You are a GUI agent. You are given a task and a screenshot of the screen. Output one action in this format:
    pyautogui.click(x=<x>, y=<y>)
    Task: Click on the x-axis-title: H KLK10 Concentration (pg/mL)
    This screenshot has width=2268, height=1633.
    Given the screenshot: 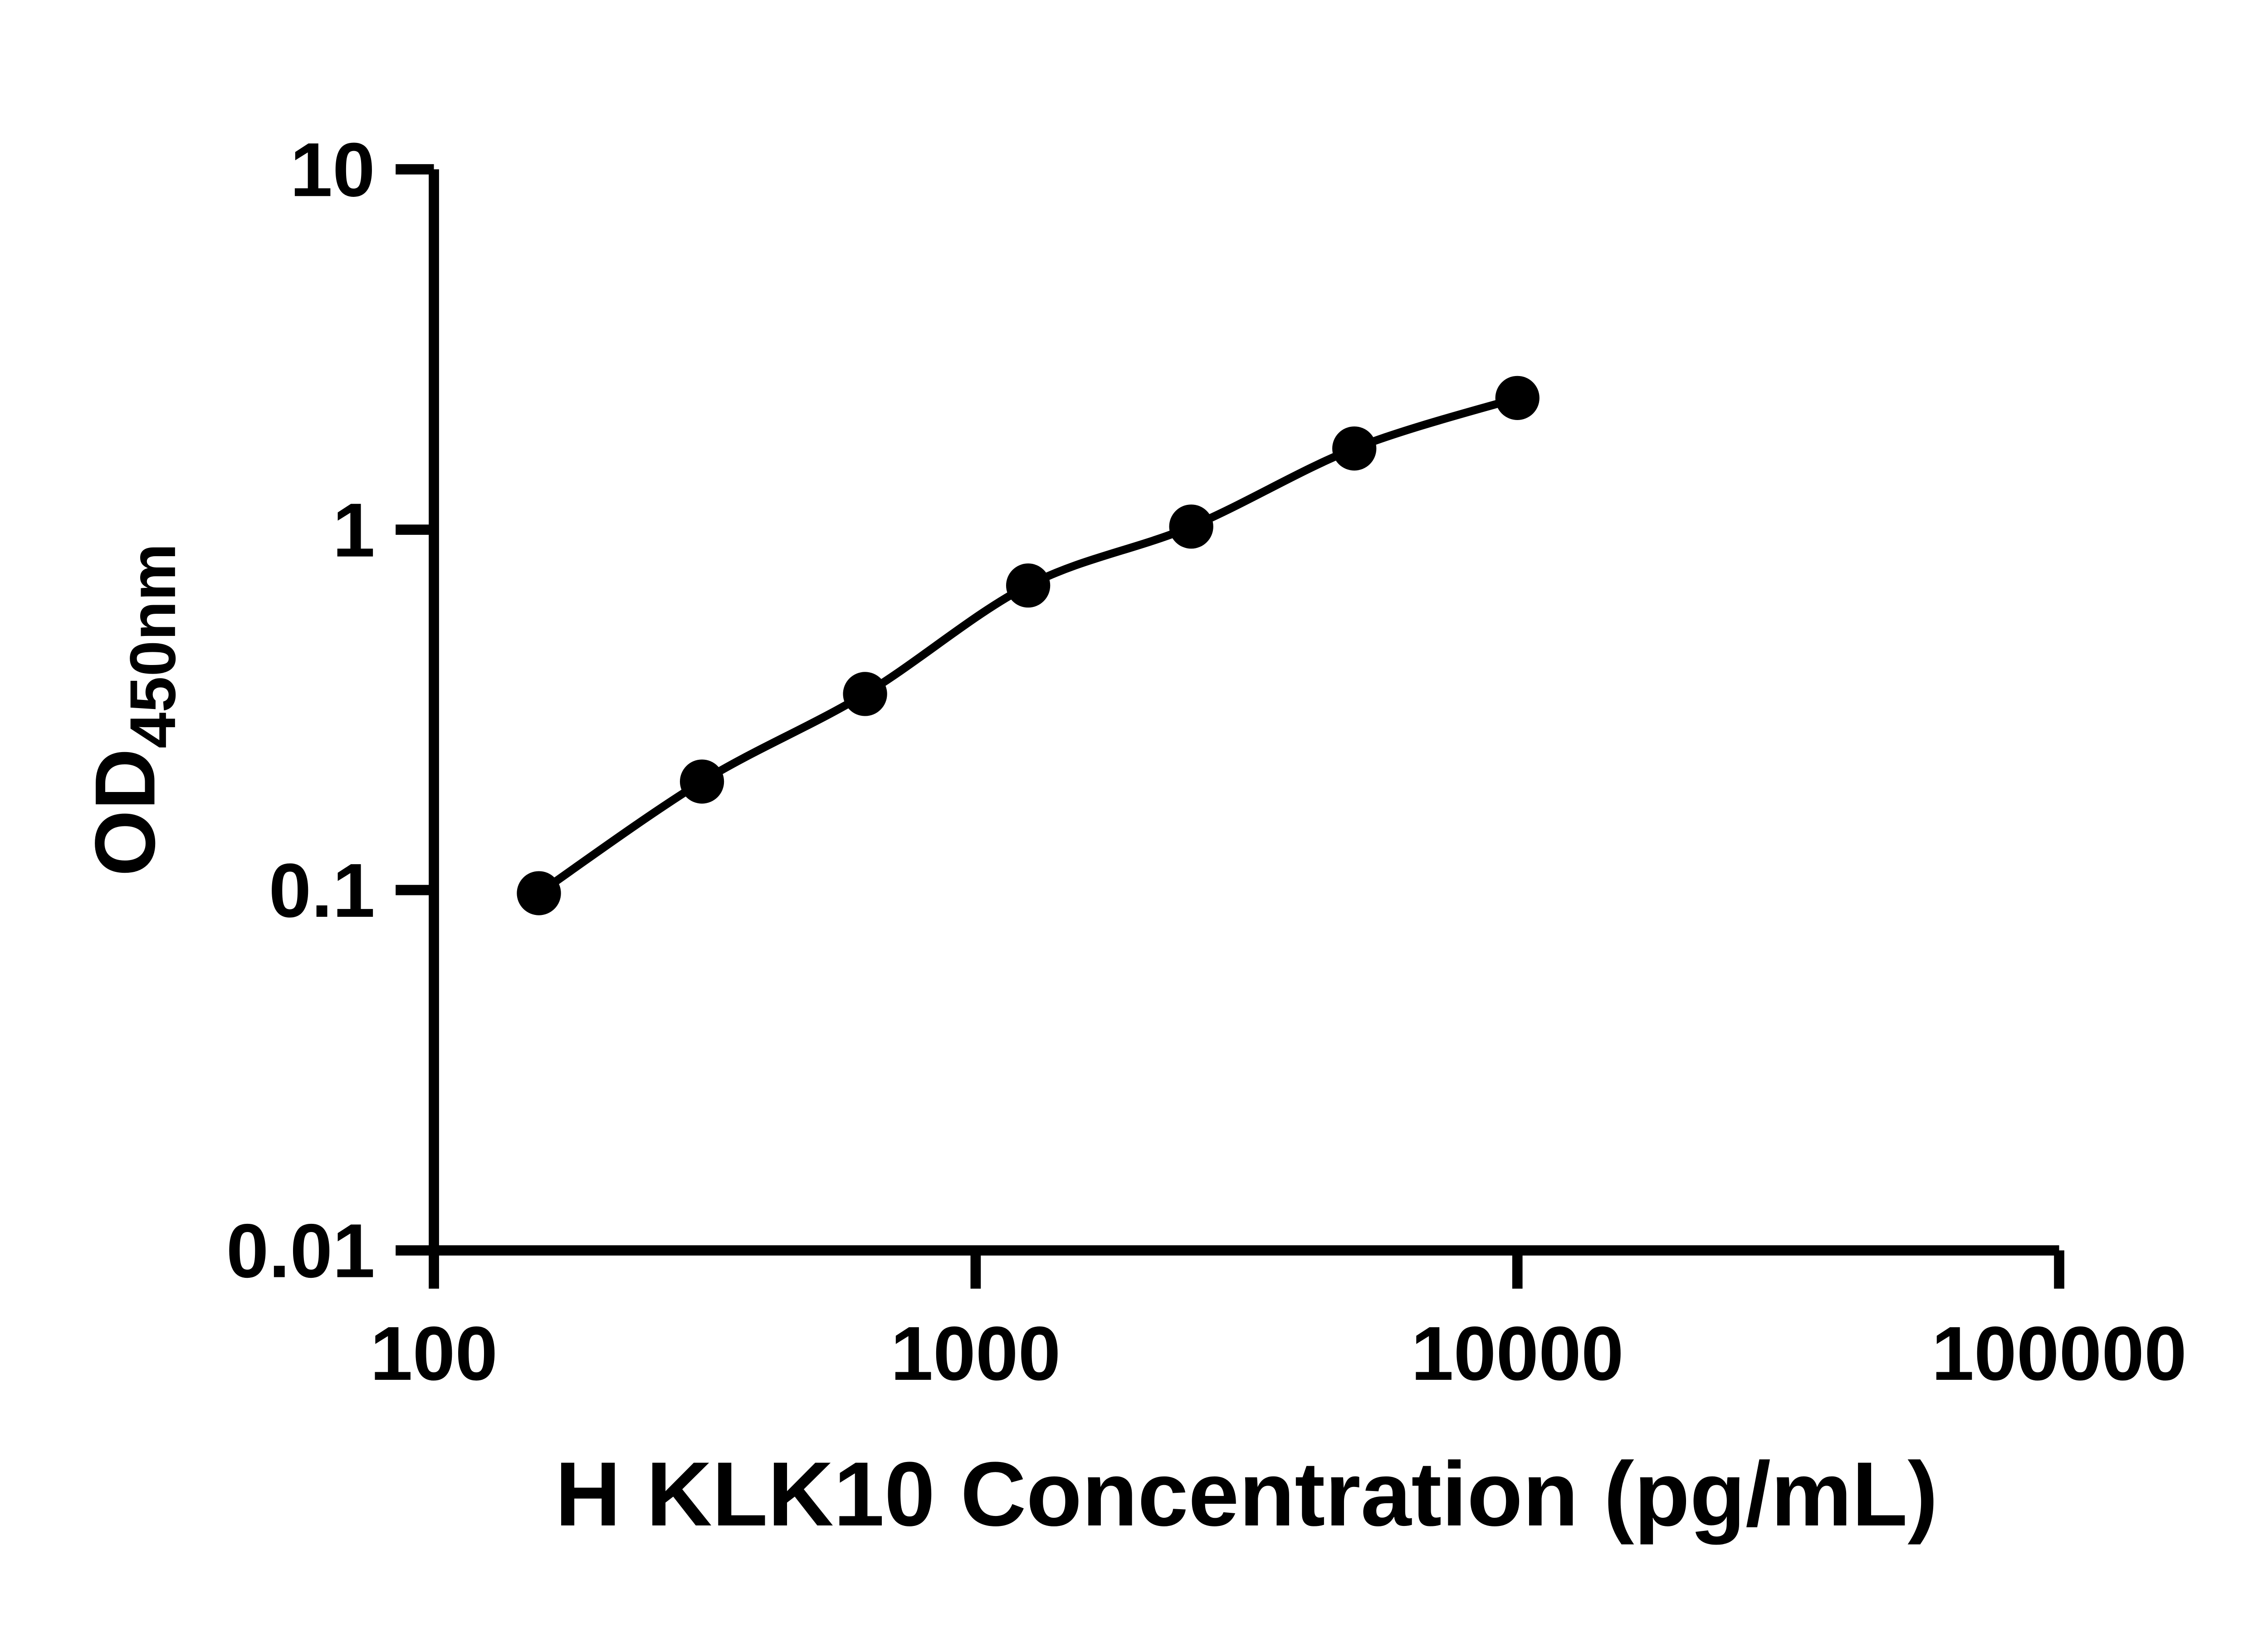 What is the action you would take?
    pyautogui.click(x=1246, y=1494)
    